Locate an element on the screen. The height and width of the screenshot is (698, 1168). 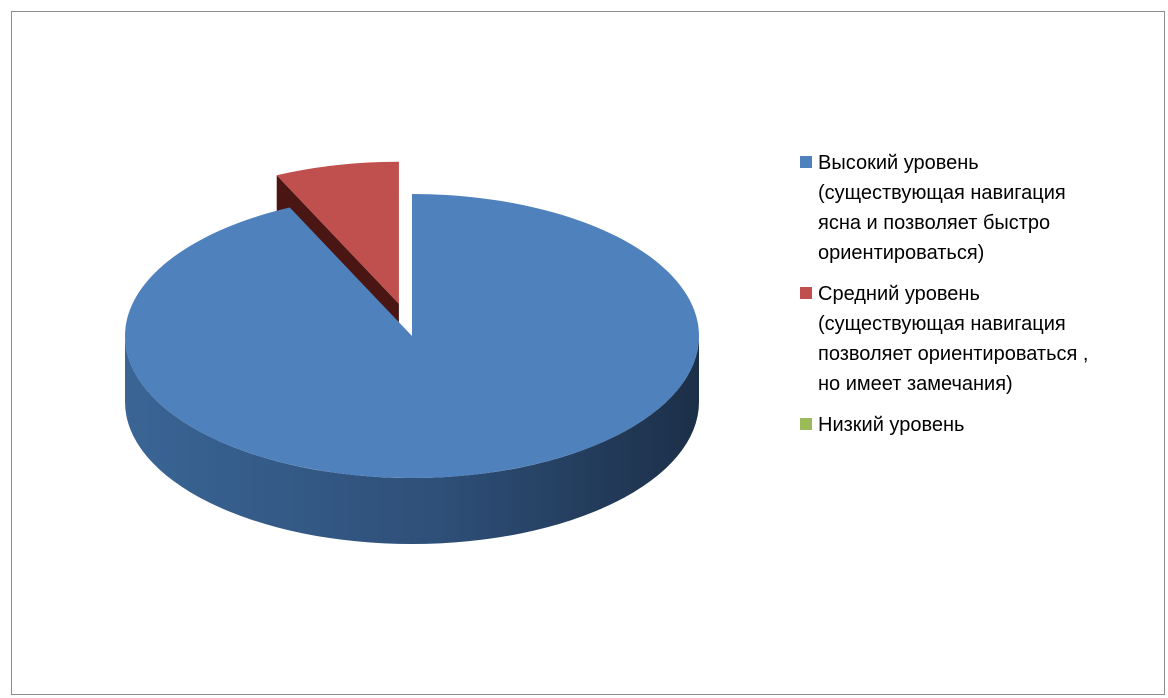
legend-swatch-high is located at coordinates (806, 162).